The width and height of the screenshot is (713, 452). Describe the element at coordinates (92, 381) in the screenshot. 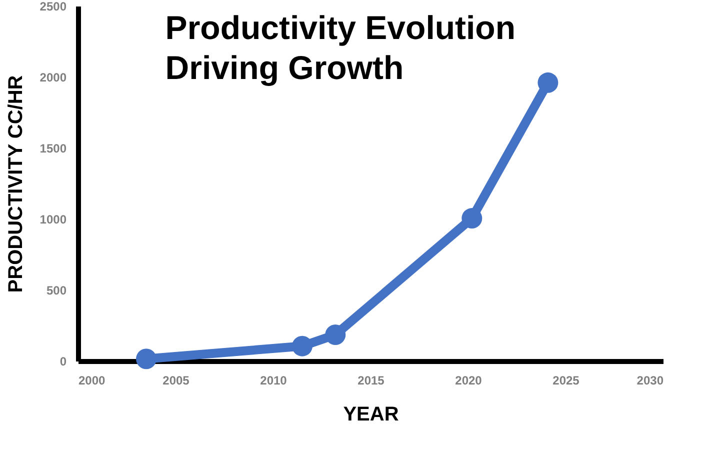

I see `x-tick-label: 2000` at that location.